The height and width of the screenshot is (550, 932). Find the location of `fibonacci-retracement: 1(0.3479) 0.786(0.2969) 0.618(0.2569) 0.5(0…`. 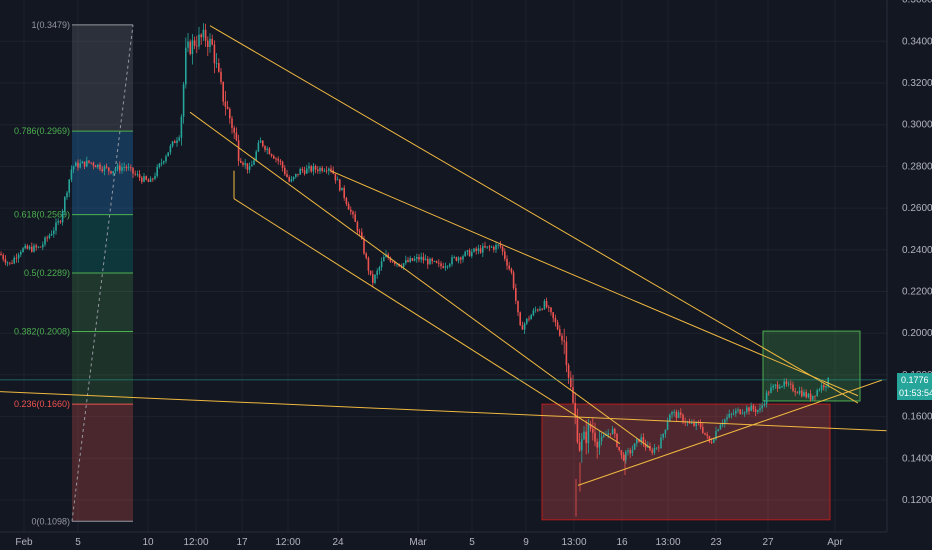

fibonacci-retracement: 1(0.3479) 0.786(0.2969) 0.618(0.2569) 0.5(0… is located at coordinates (74, 273).